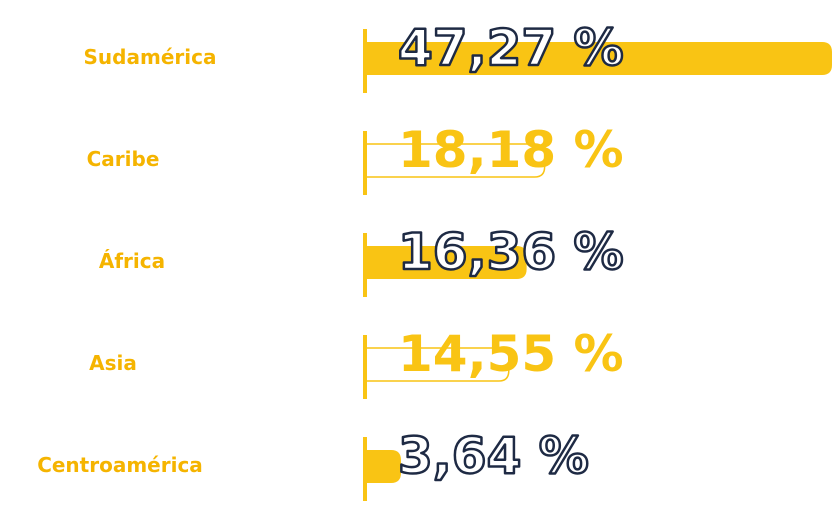 The width and height of the screenshot is (832, 518). Describe the element at coordinates (150, 57) in the screenshot. I see `category-label: Sudamérica` at that location.